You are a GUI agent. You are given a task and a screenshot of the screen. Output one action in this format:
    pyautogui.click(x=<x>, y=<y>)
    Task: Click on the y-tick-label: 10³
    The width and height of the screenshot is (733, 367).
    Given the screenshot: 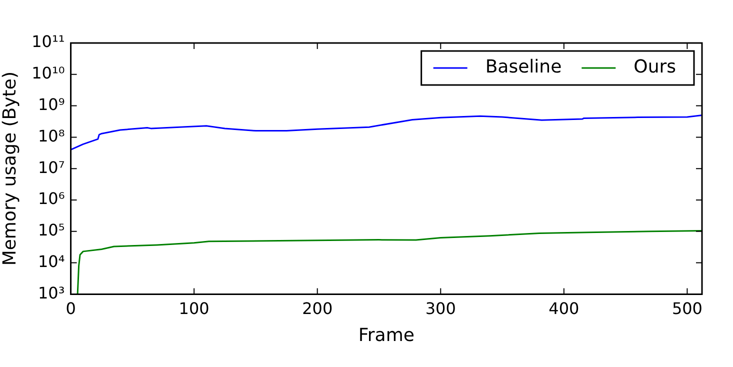 What is the action you would take?
    pyautogui.click(x=51, y=292)
    